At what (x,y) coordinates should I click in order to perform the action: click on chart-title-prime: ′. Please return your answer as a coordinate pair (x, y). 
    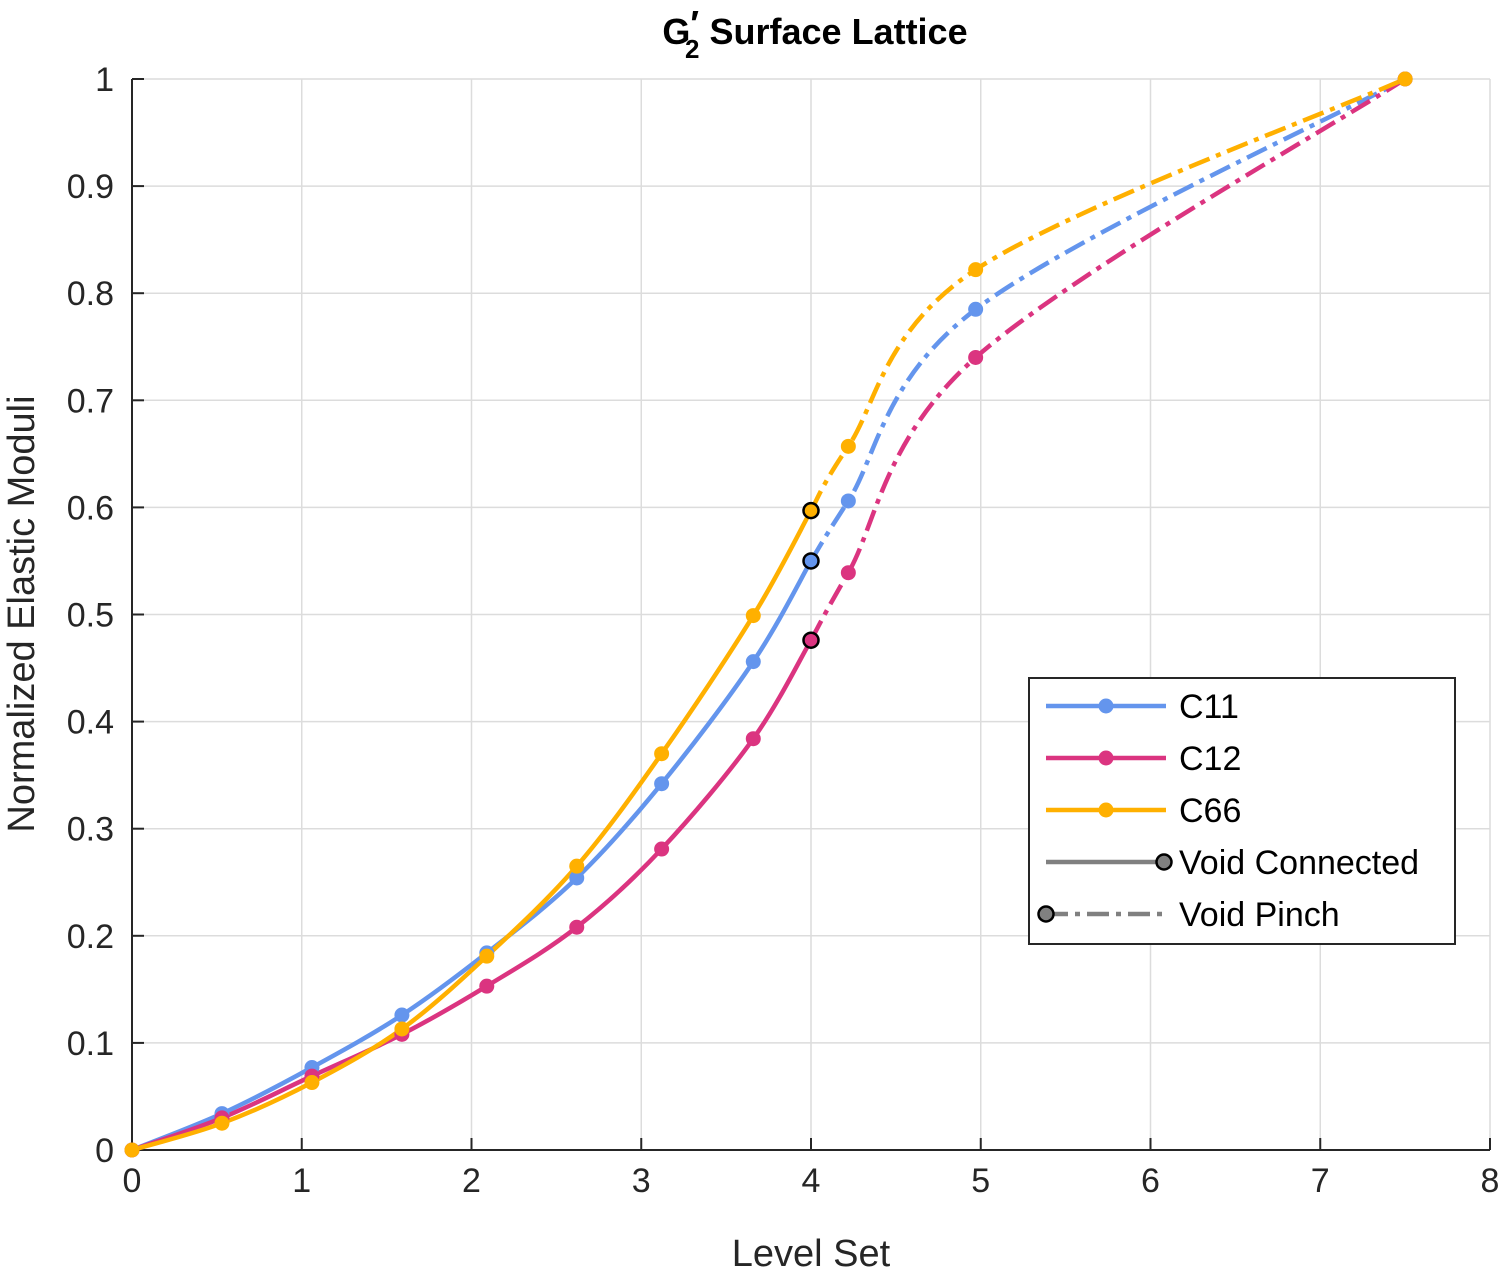
    Looking at the image, I should click on (694, 23).